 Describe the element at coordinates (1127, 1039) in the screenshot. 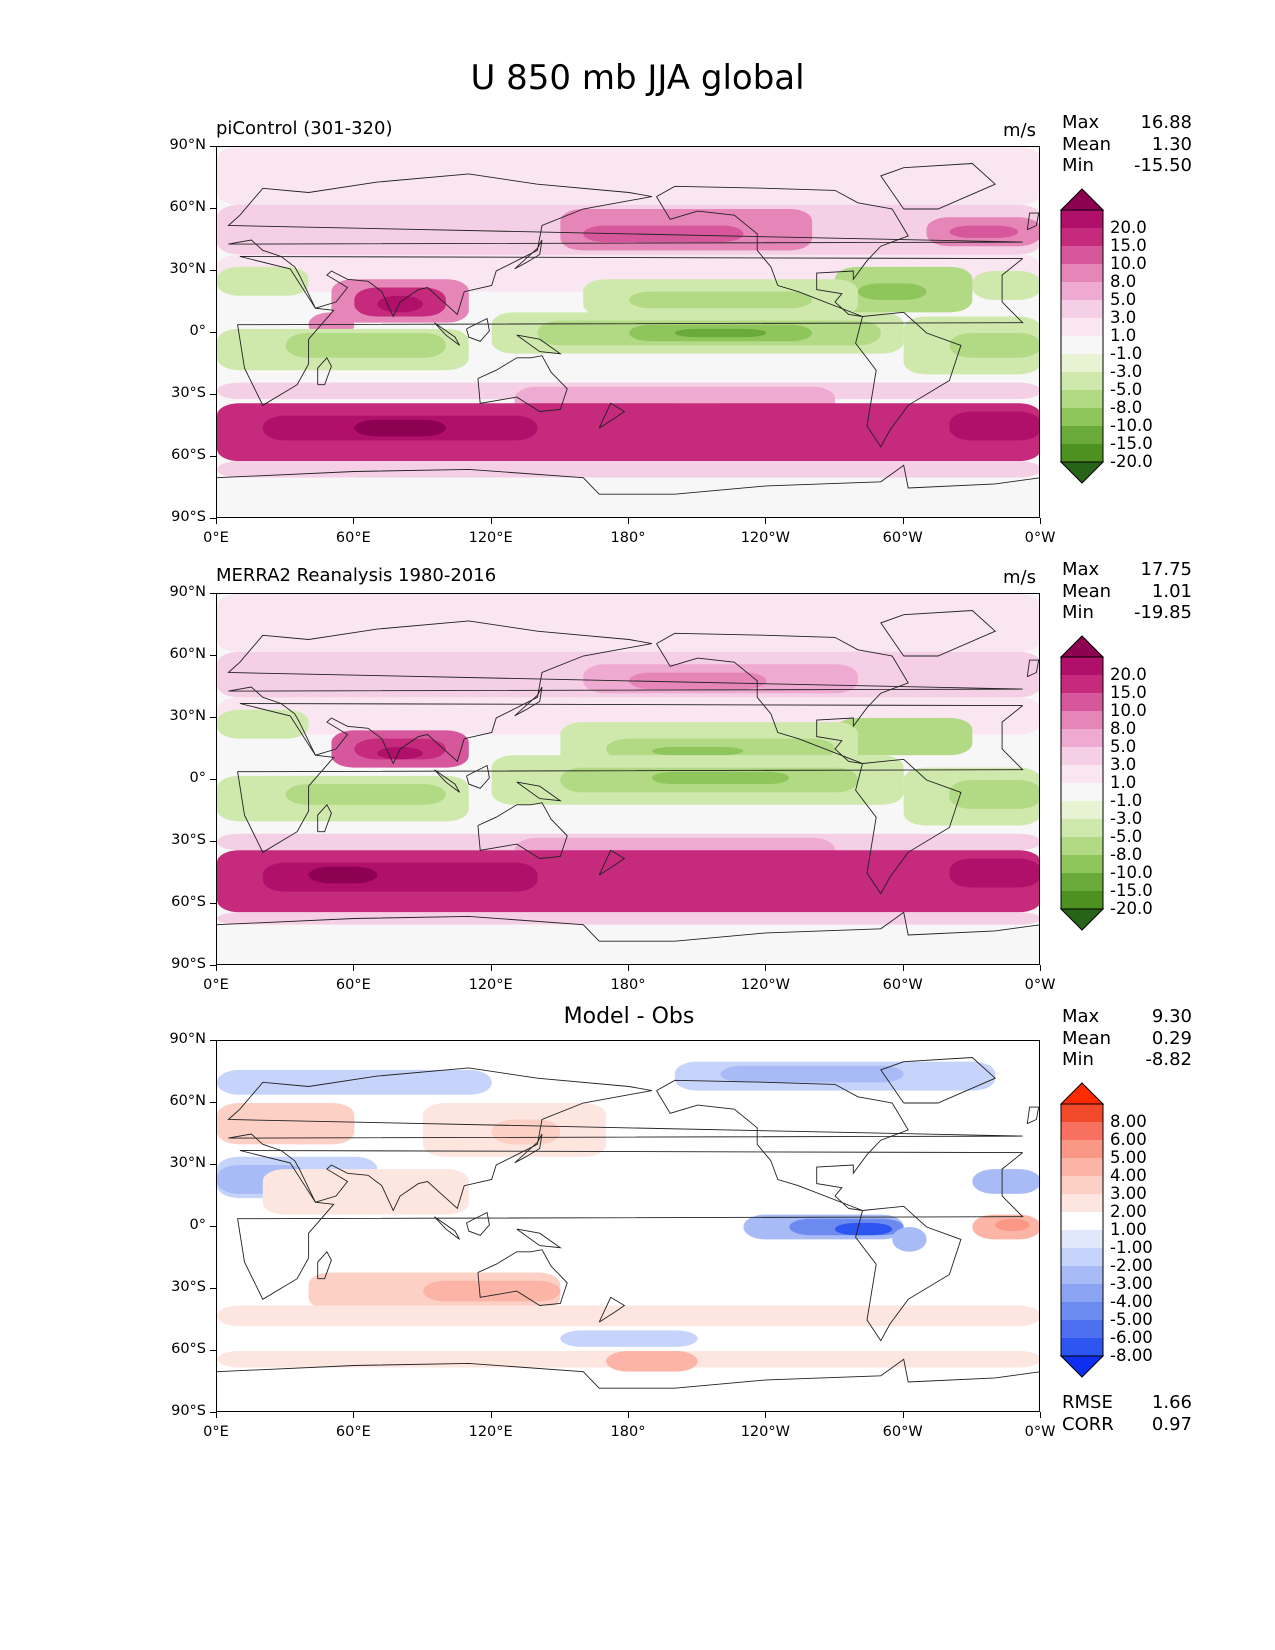

I see `stat-row-mean: Mean 0.29` at that location.